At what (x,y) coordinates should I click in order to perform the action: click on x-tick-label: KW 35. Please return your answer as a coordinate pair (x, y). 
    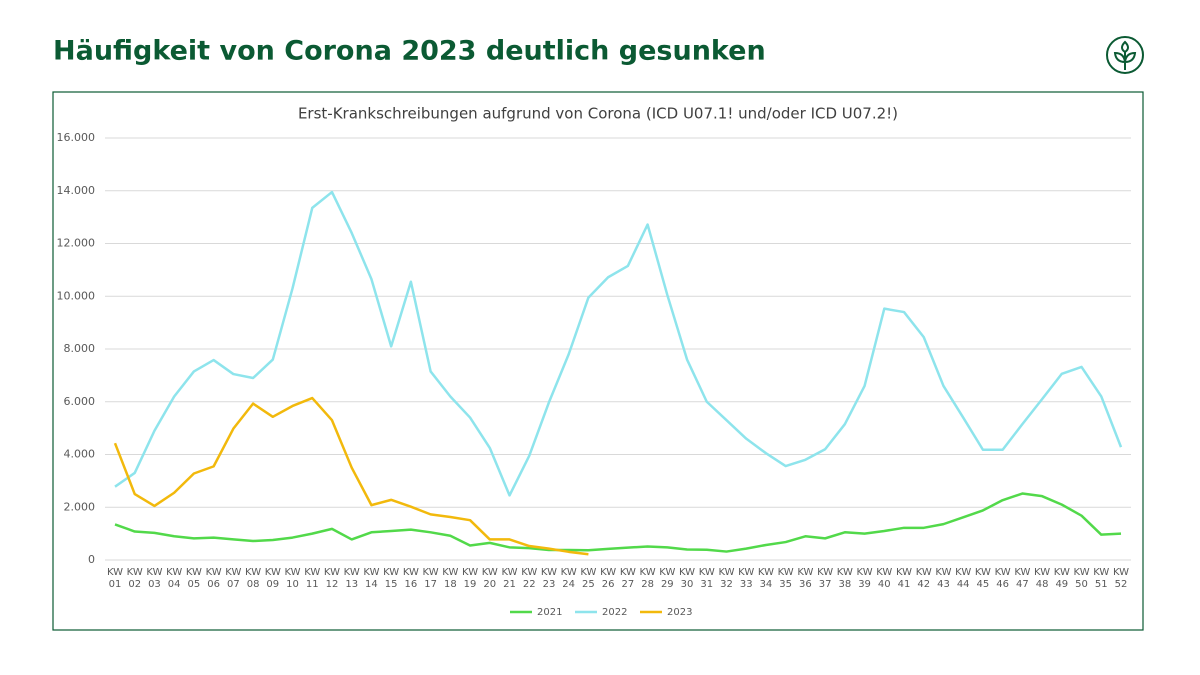
    Looking at the image, I should click on (785, 578).